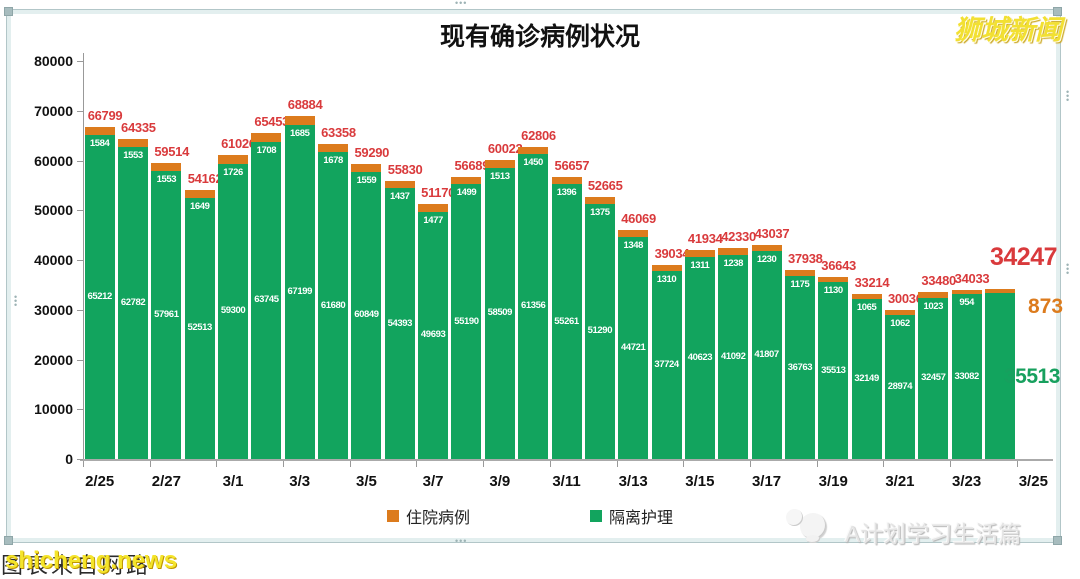  What do you see at coordinates (233, 311) in the screenshot?
I see `bar-isolation-label: 59300` at bounding box center [233, 311].